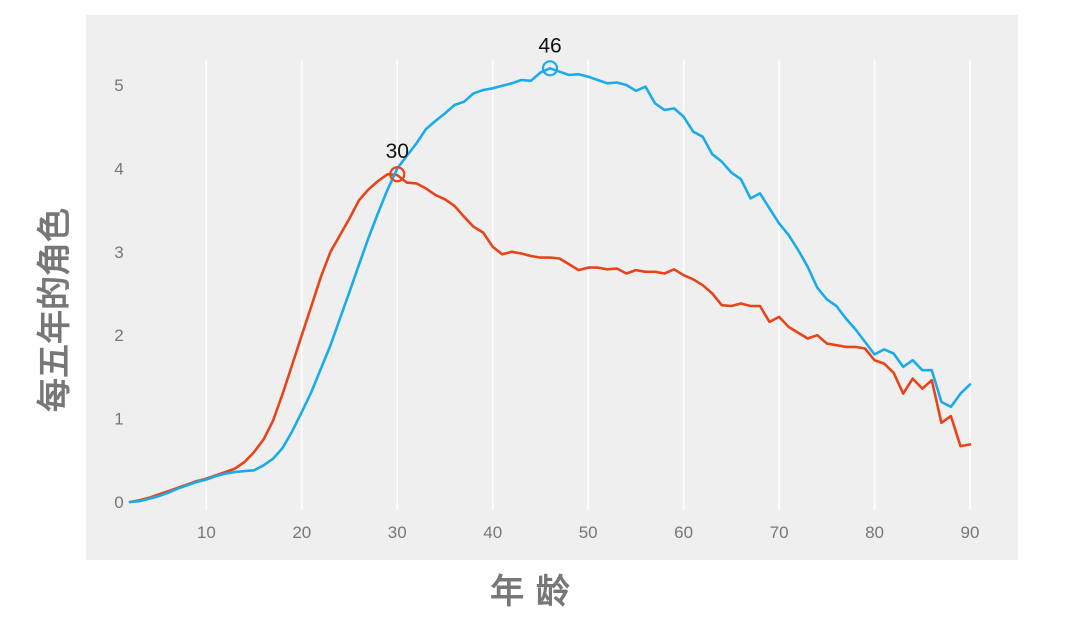 The height and width of the screenshot is (619, 1080). Describe the element at coordinates (683, 532) in the screenshot. I see `x-tick-label: 60` at that location.